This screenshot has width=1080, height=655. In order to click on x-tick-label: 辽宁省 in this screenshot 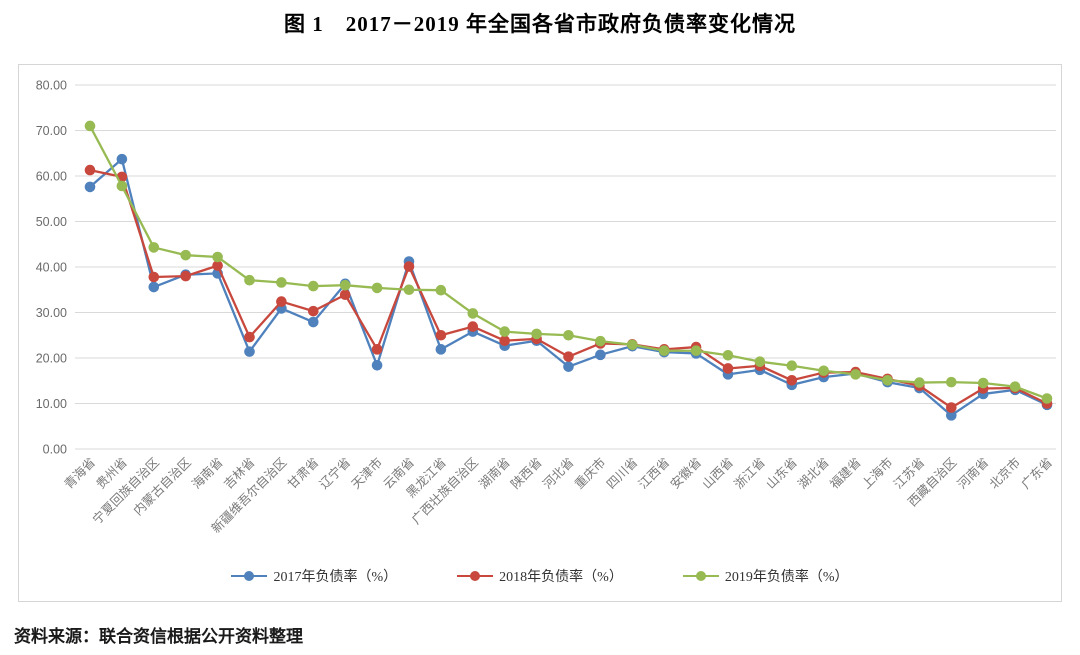, I will do `click(334, 473)`.